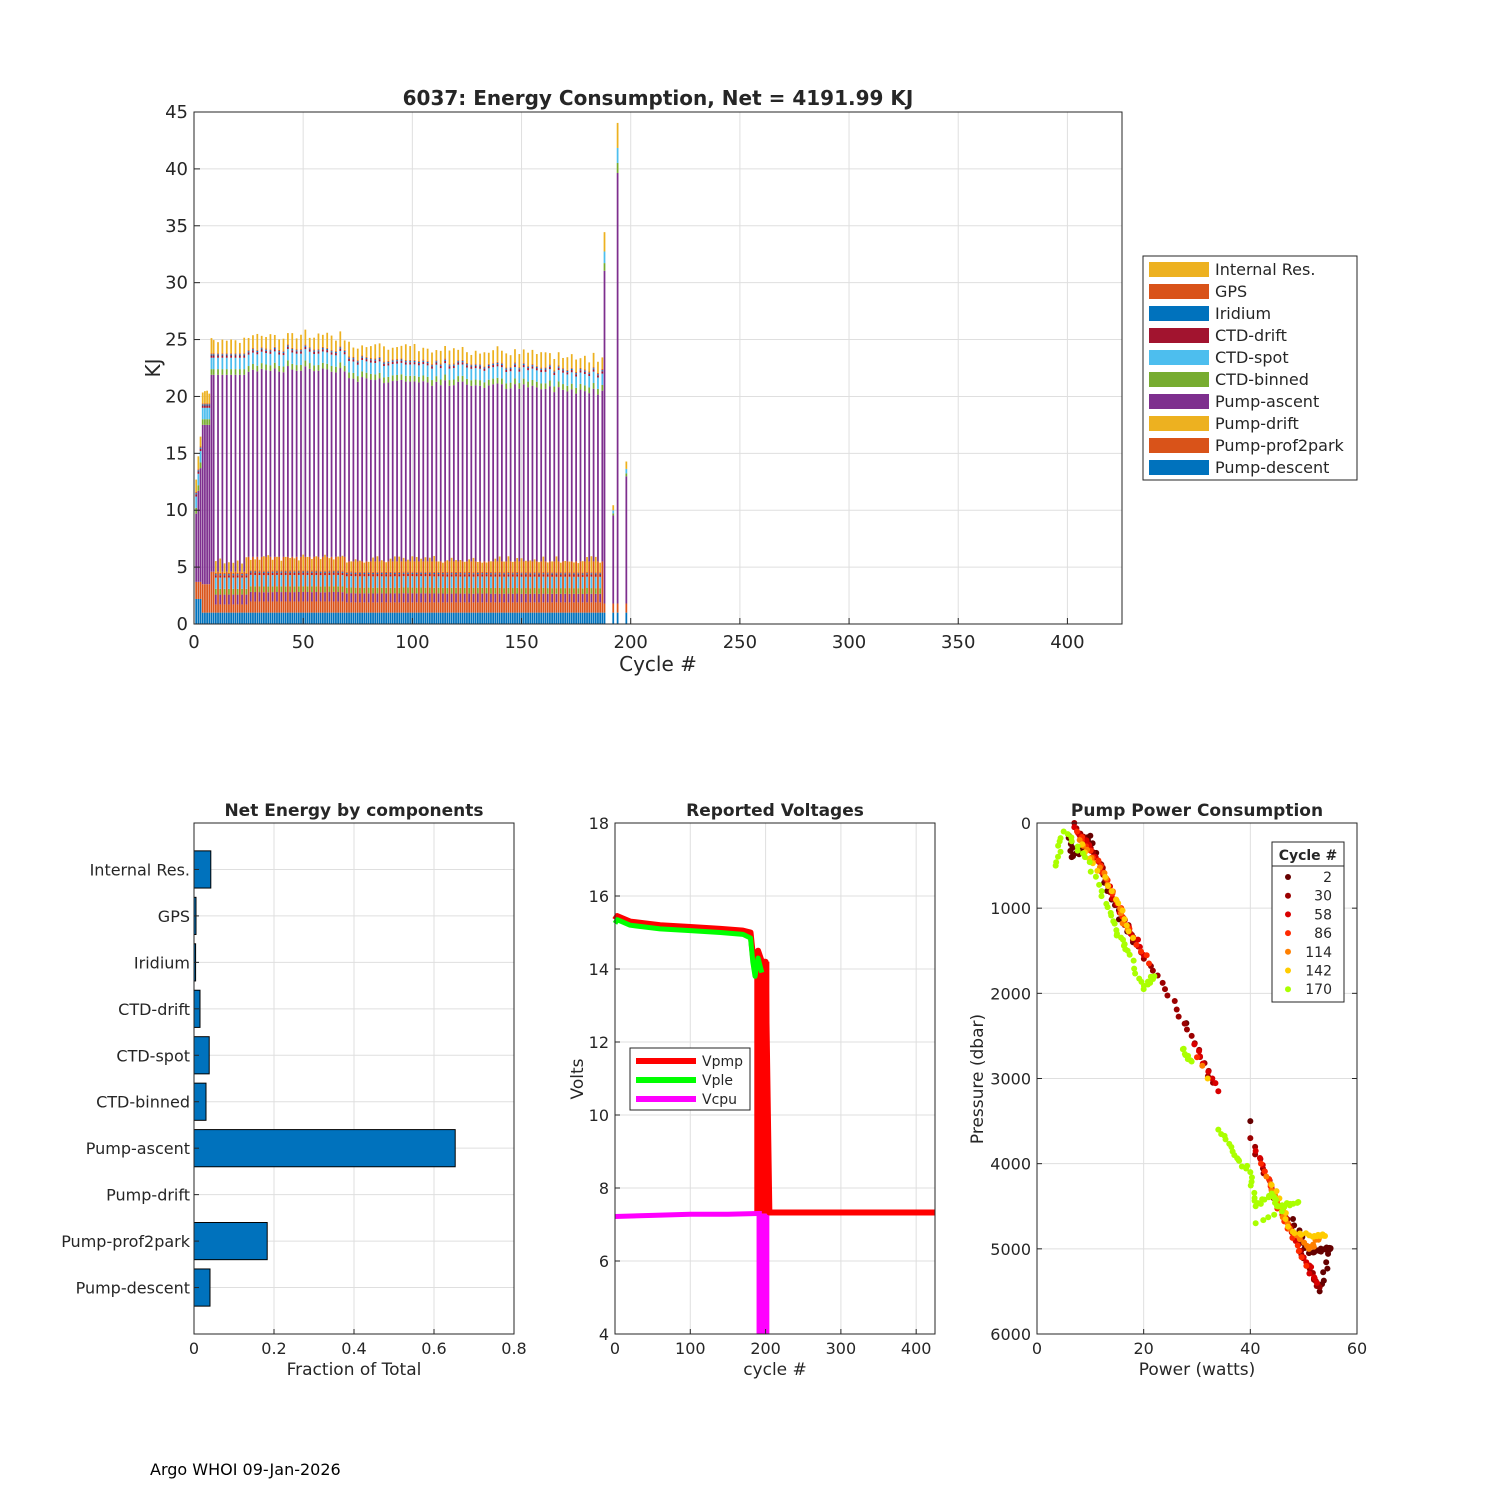 The width and height of the screenshot is (1500, 1500). Describe the element at coordinates (599, 1042) in the screenshot. I see `y-tick-label: 12` at that location.